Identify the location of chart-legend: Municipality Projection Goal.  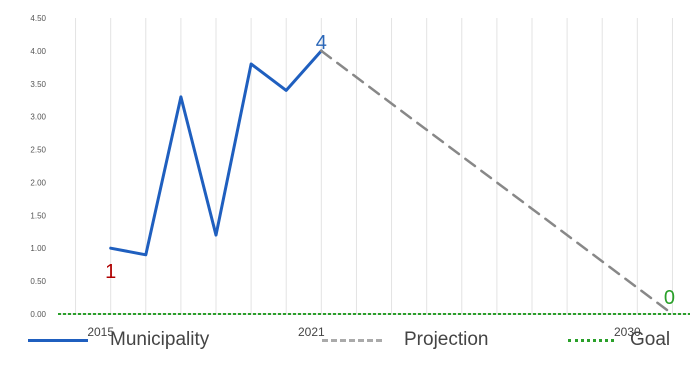
(348, 340).